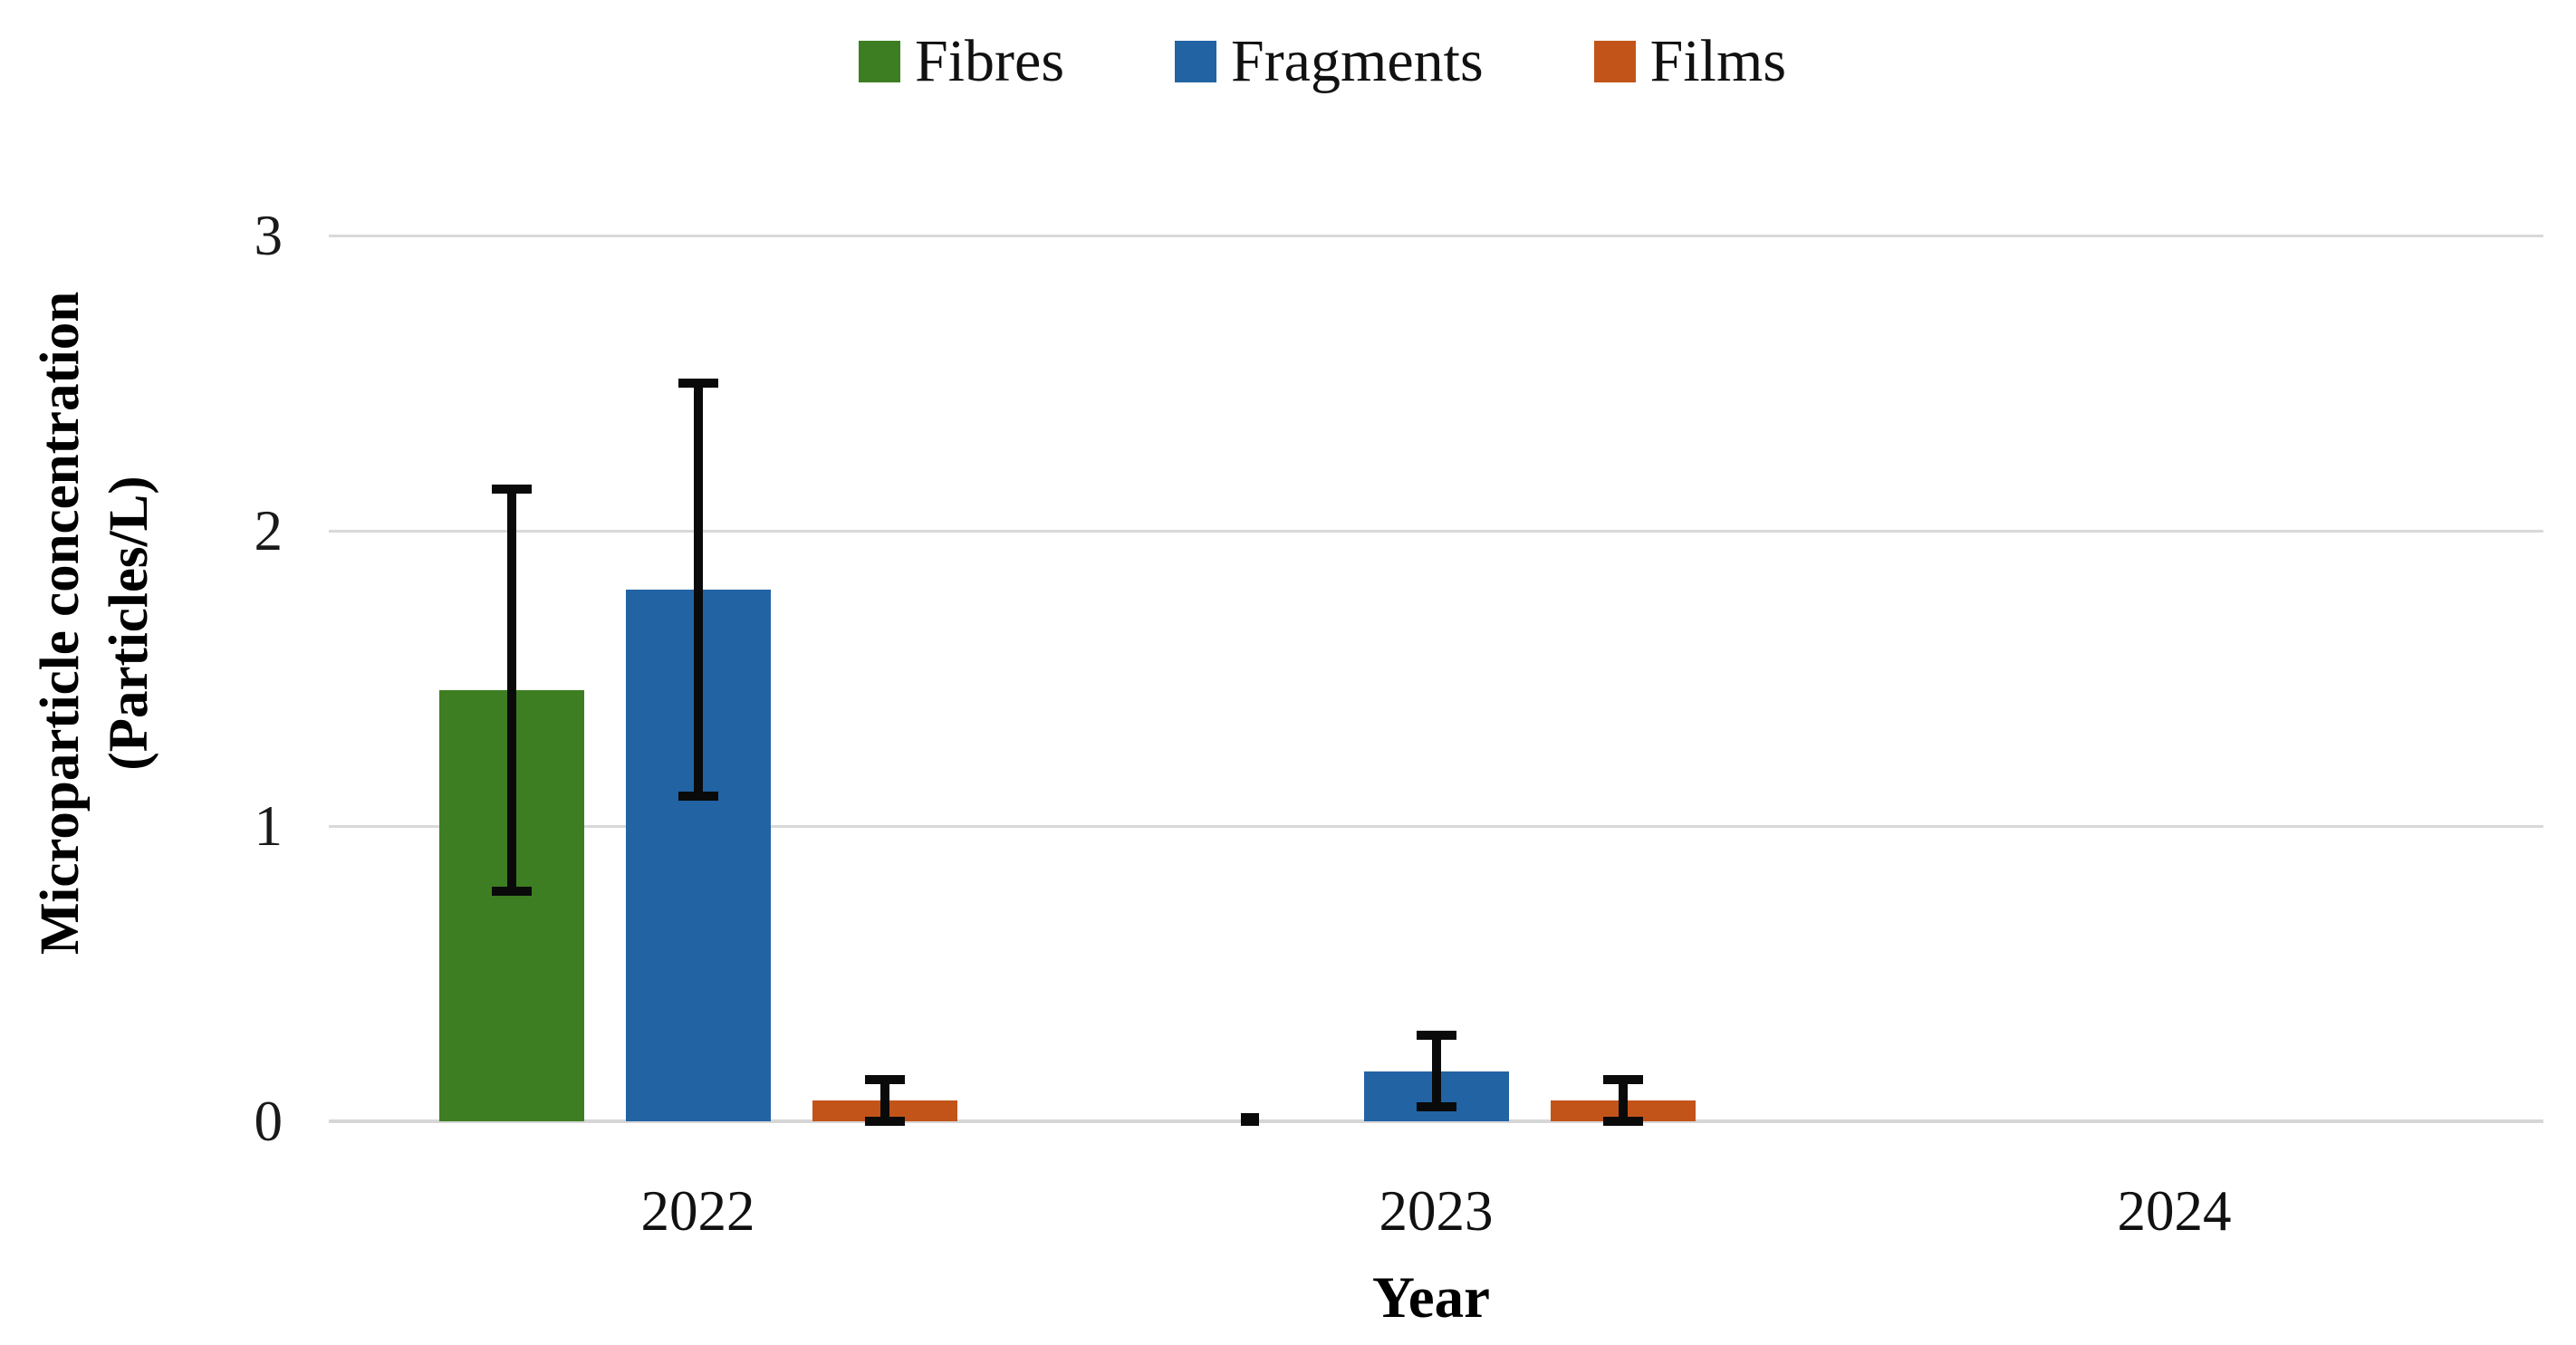 Image resolution: width=2576 pixels, height=1345 pixels. What do you see at coordinates (269, 530) in the screenshot?
I see `y-tick-label: 2` at bounding box center [269, 530].